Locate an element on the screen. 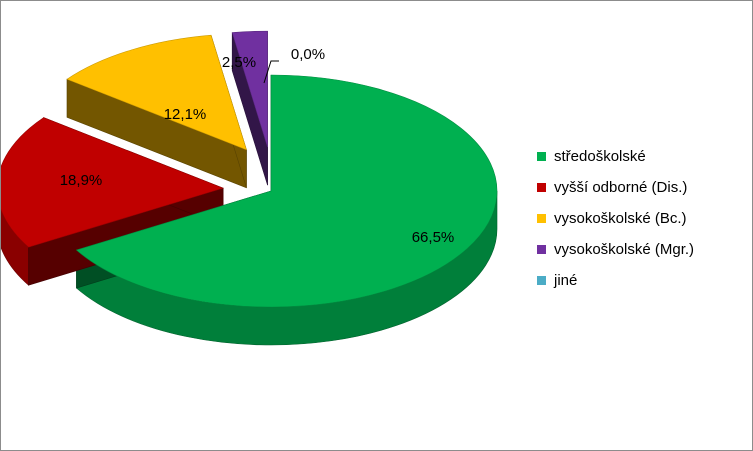 This screenshot has width=753, height=451. data-label-jine: 0,0% is located at coordinates (308, 54).